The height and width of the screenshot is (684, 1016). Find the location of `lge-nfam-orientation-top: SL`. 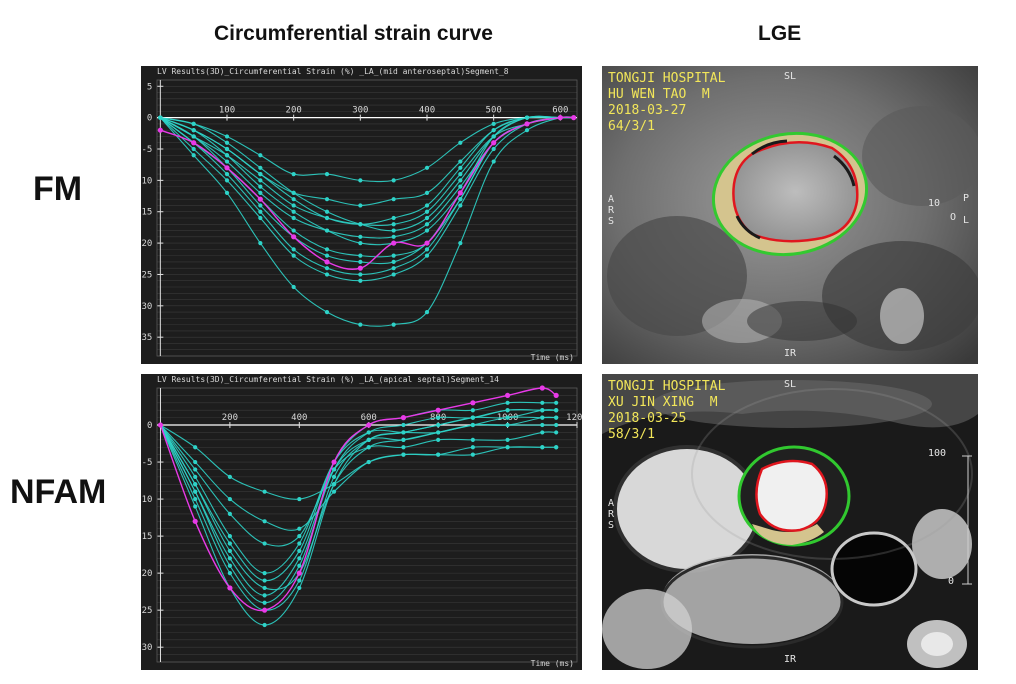

lge-nfam-orientation-top: SL is located at coordinates (790, 384).